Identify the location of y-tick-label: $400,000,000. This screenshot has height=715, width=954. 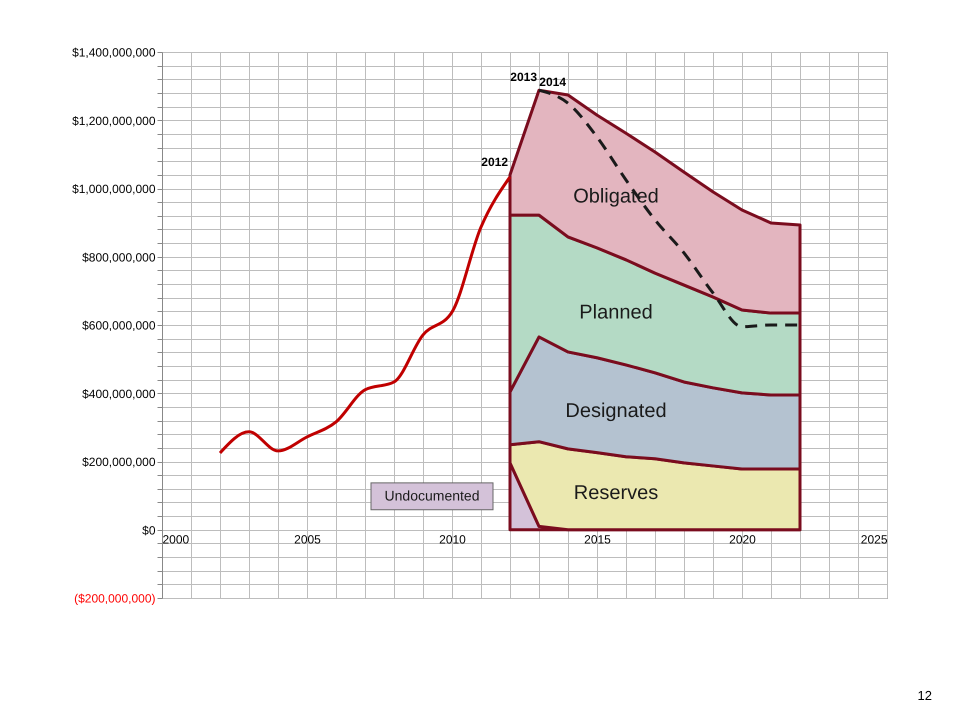
(119, 393).